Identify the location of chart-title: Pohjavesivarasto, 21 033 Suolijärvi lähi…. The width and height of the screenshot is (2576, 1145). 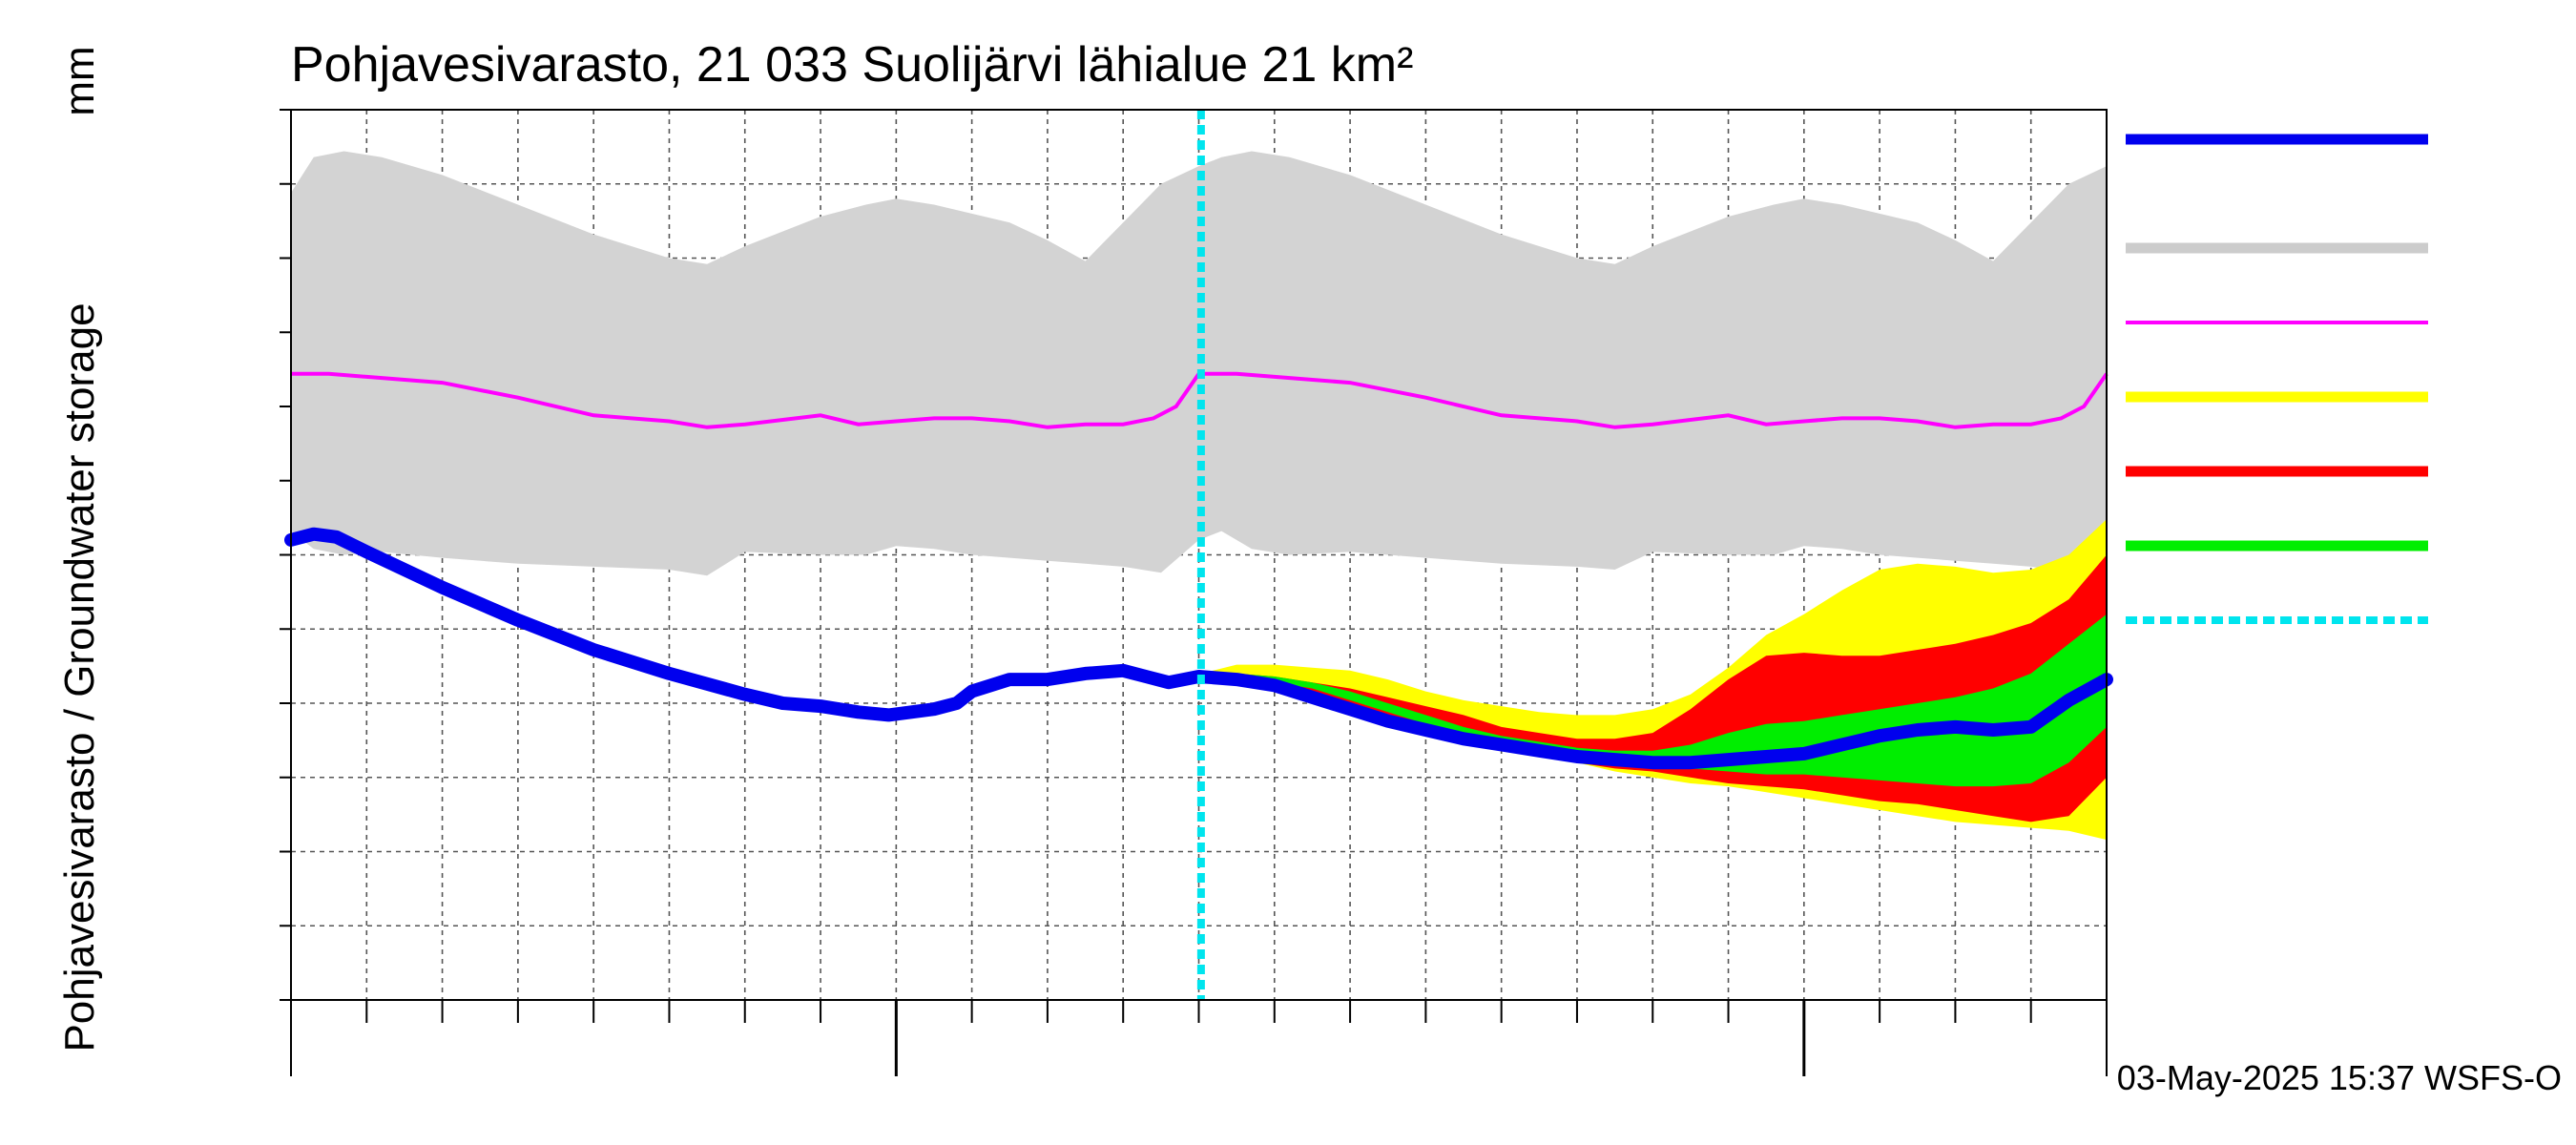
(852, 65).